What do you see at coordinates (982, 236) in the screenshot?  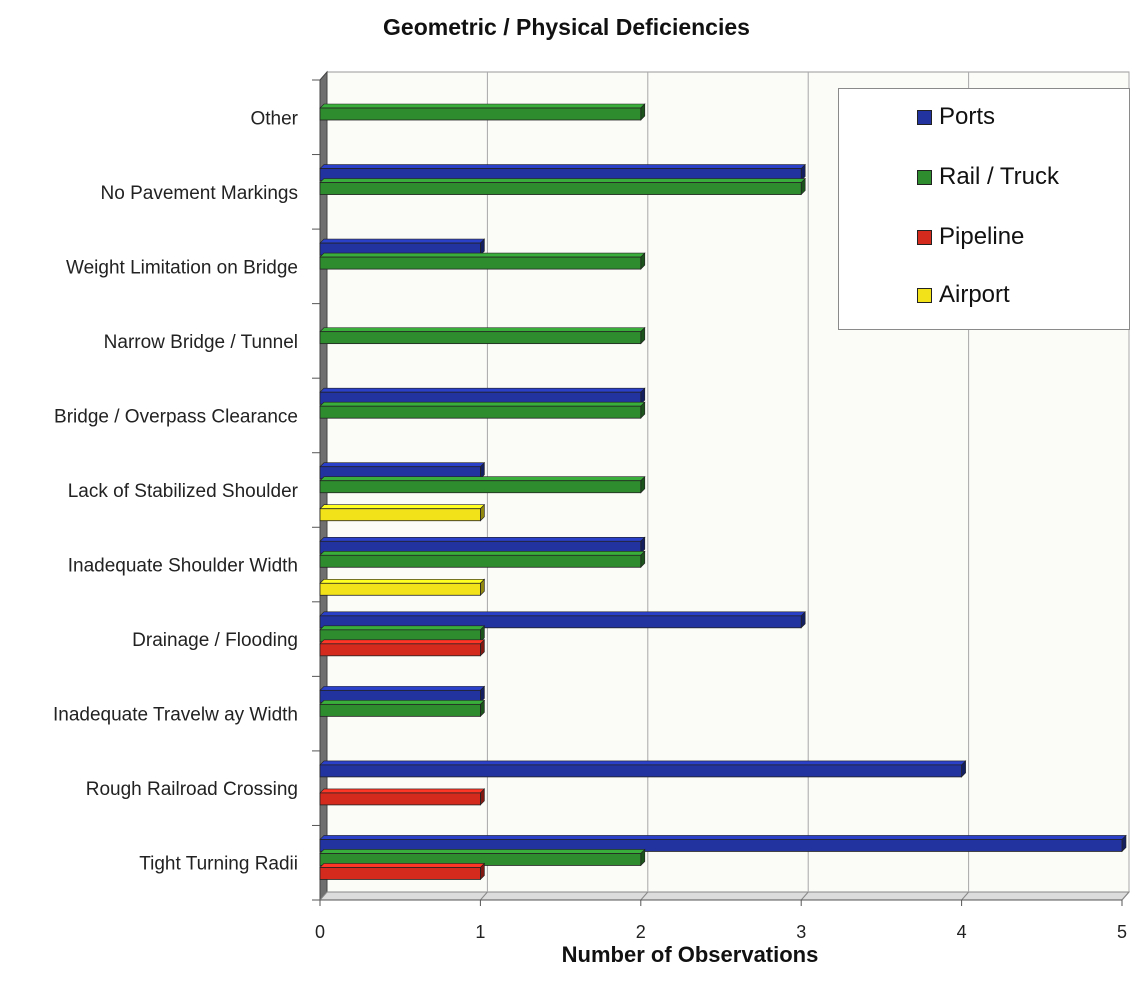 I see `legend-label-pipeline: Pipeline` at bounding box center [982, 236].